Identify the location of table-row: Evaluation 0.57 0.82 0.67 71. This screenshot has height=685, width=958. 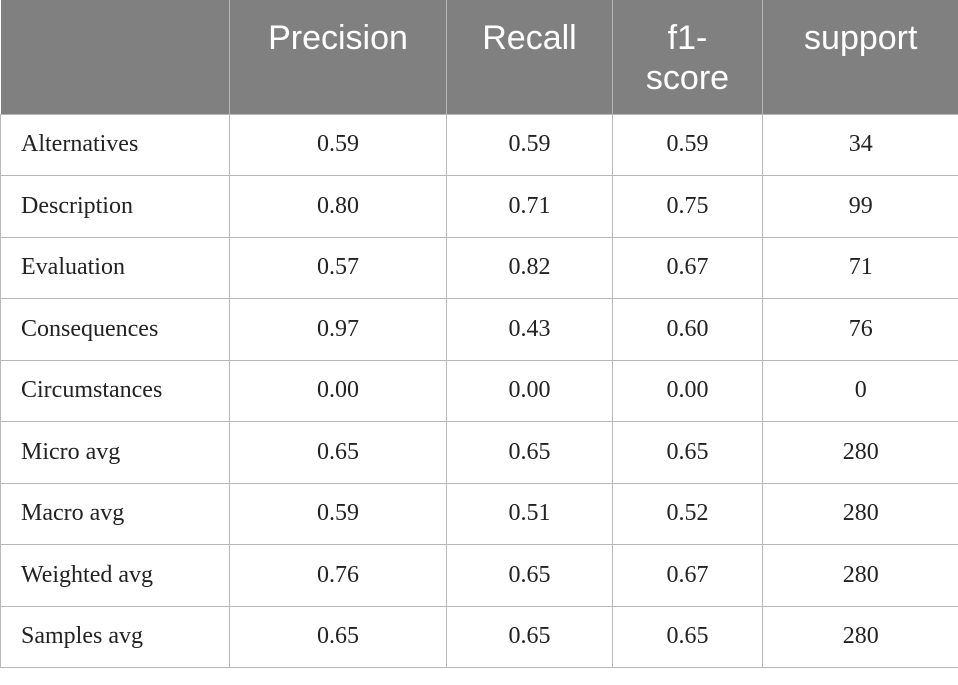
(479, 267).